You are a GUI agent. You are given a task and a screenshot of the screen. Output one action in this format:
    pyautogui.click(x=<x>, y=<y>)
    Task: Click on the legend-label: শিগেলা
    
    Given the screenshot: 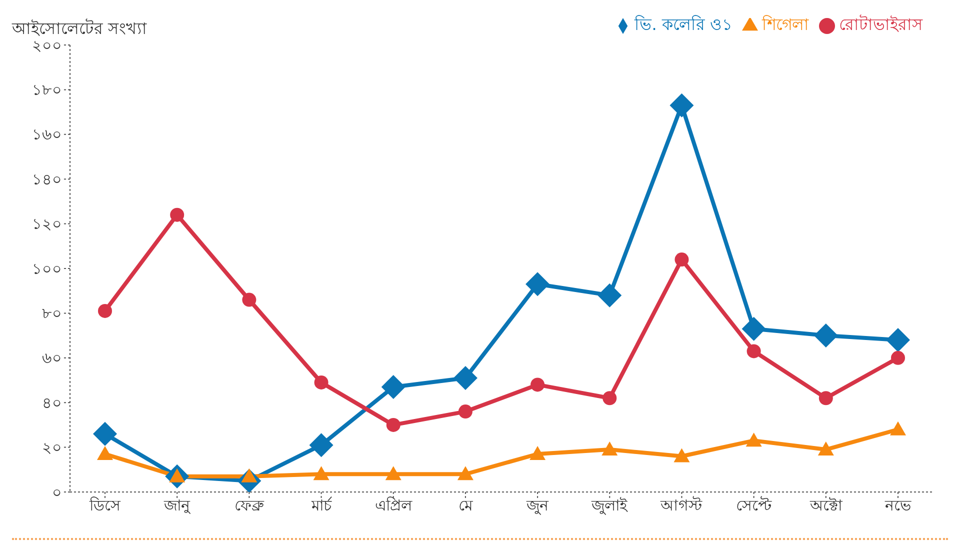 What is the action you would take?
    pyautogui.click(x=785, y=24)
    